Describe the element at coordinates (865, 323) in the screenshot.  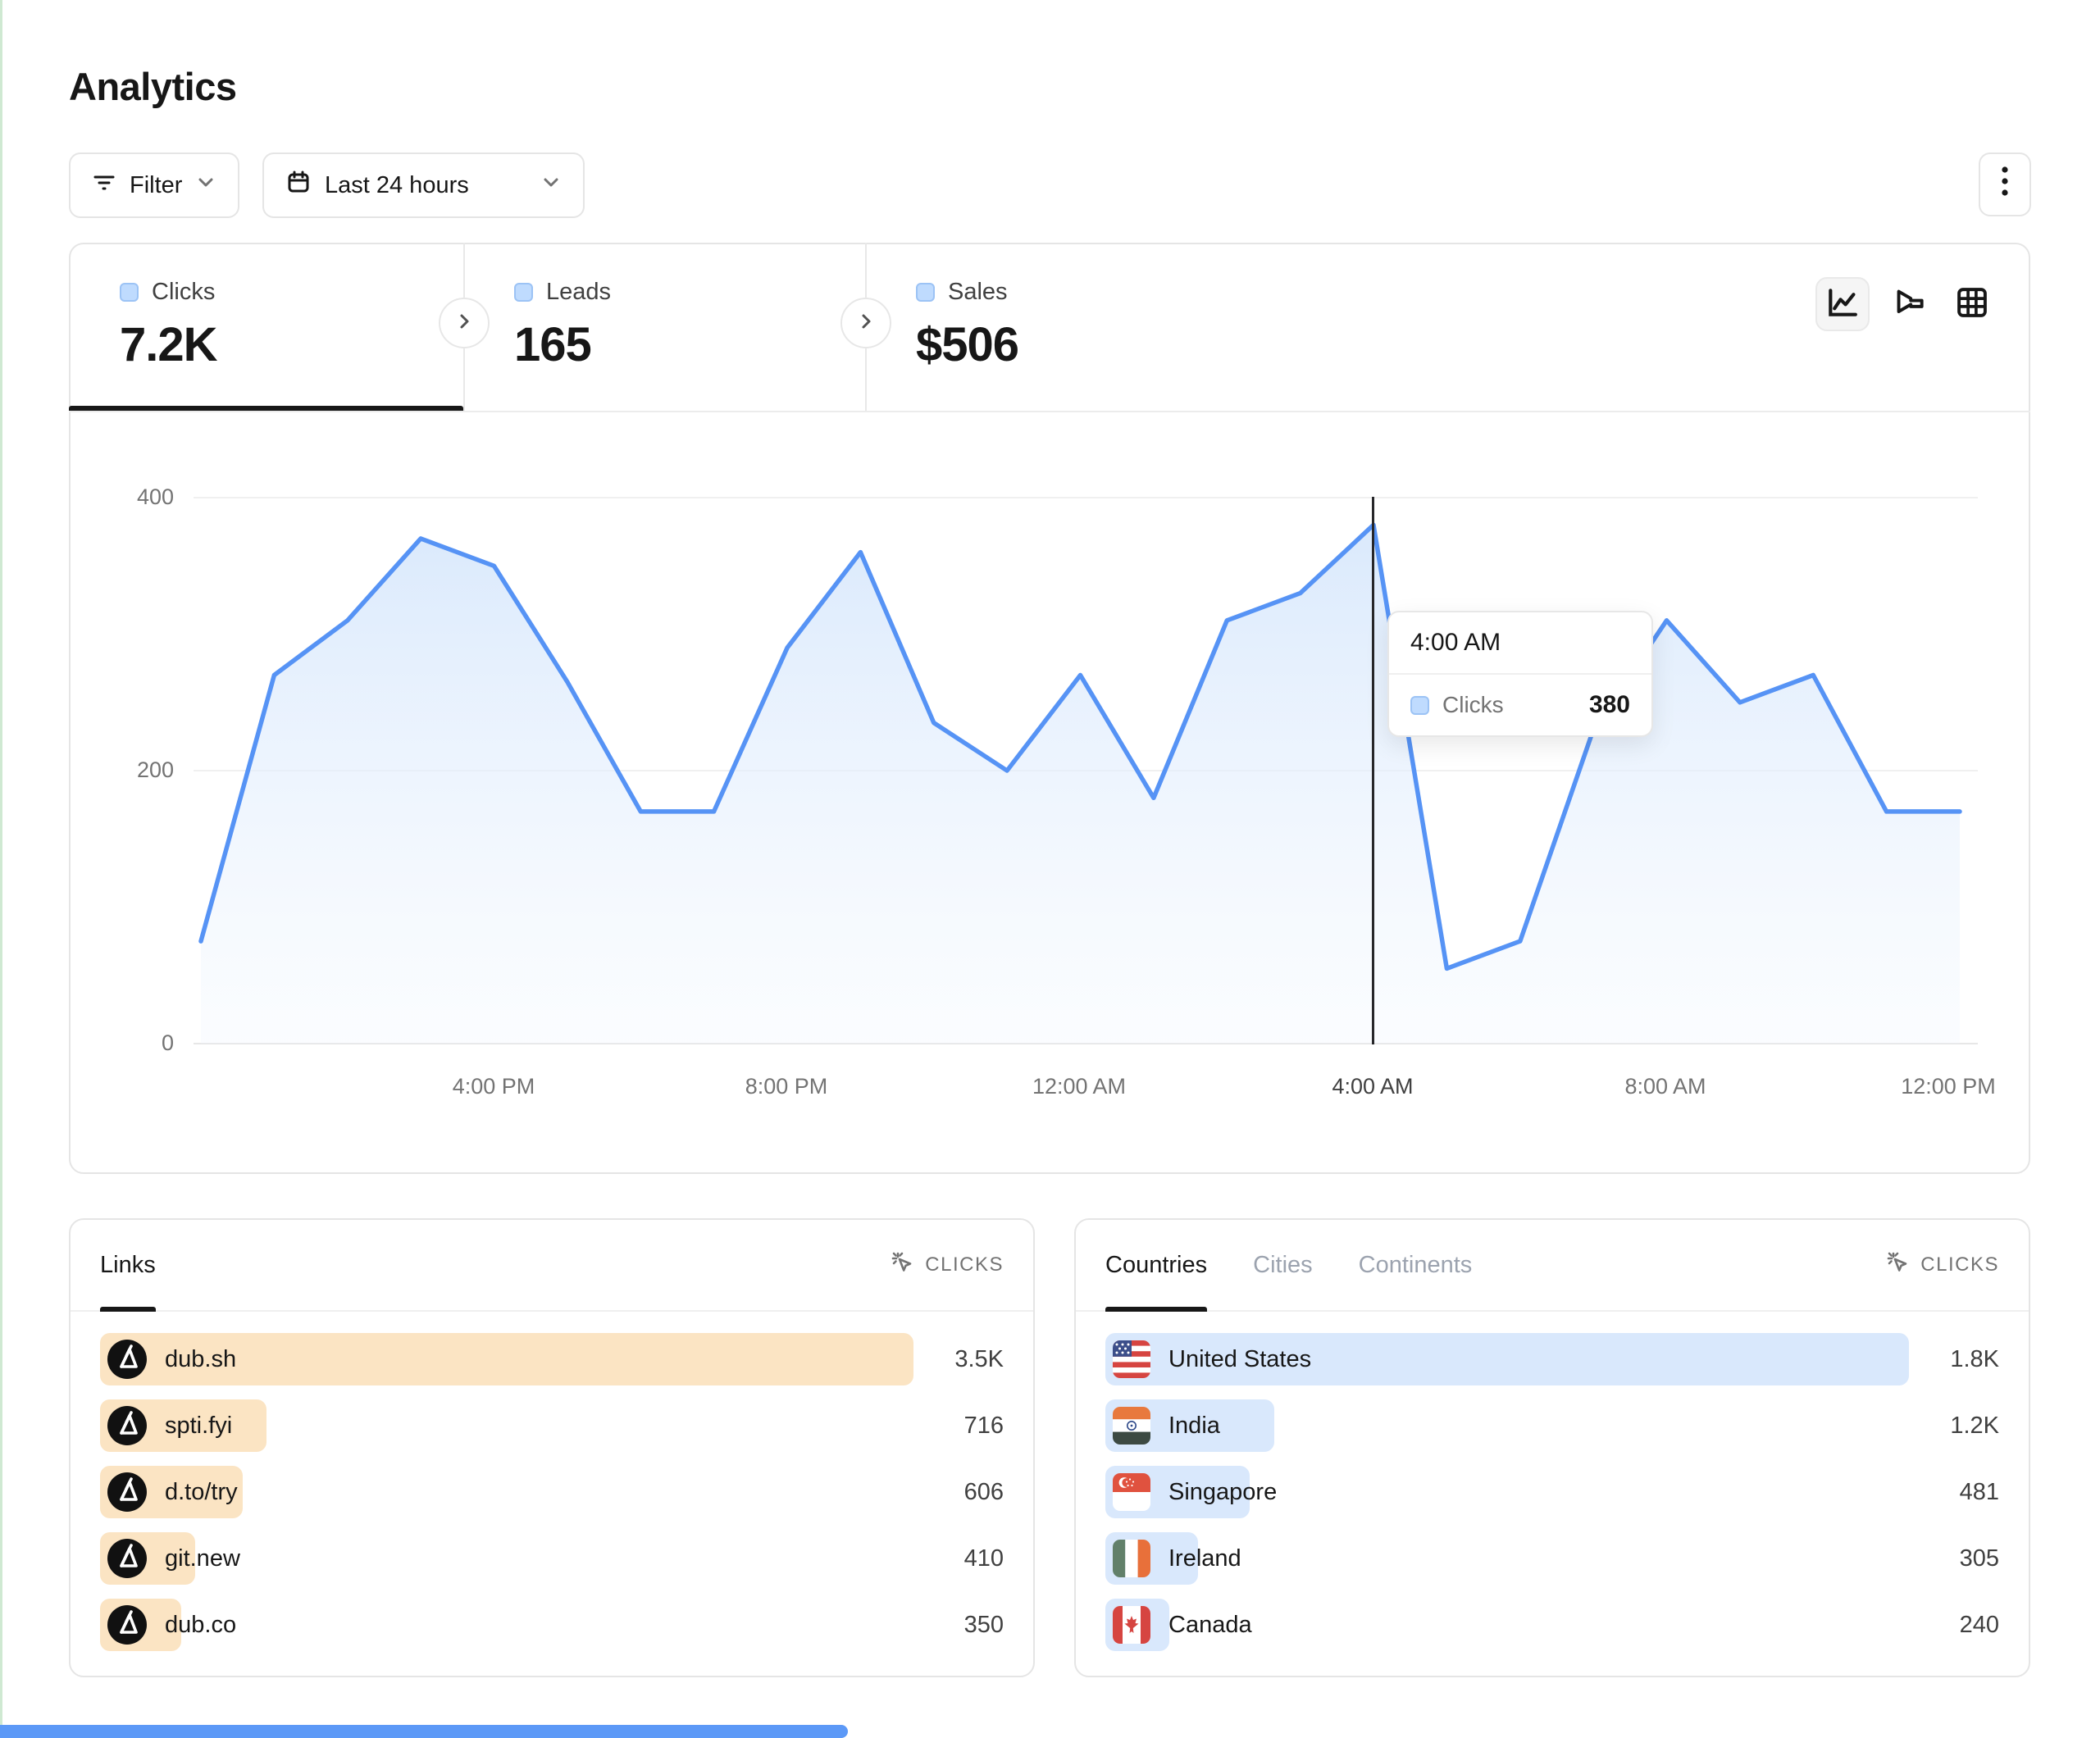
I see `expand-leads-button` at that location.